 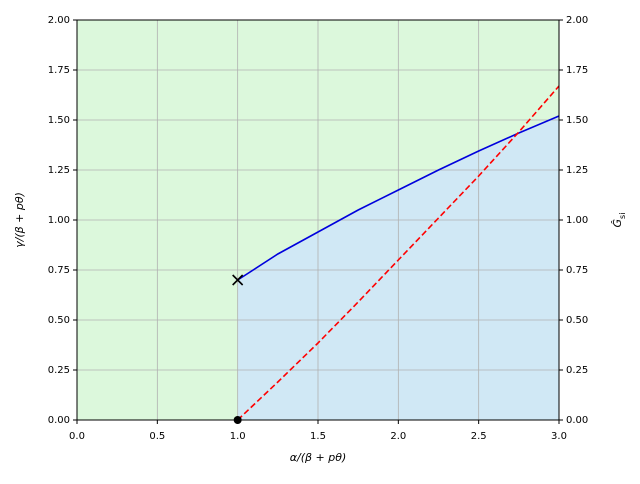 I want to click on y2-axis-label: Ĝsi, so click(x=619, y=220).